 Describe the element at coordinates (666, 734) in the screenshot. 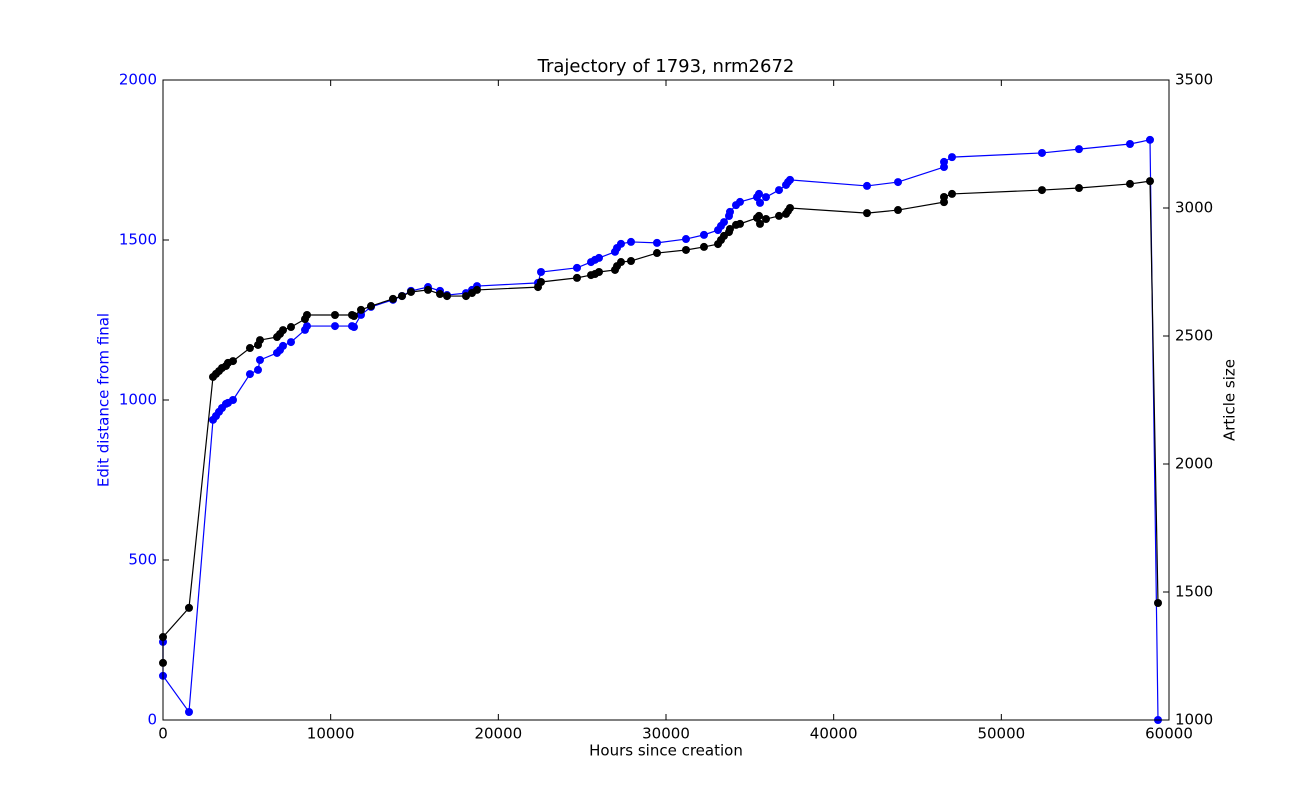

I see `x-tick-label: 30000` at that location.